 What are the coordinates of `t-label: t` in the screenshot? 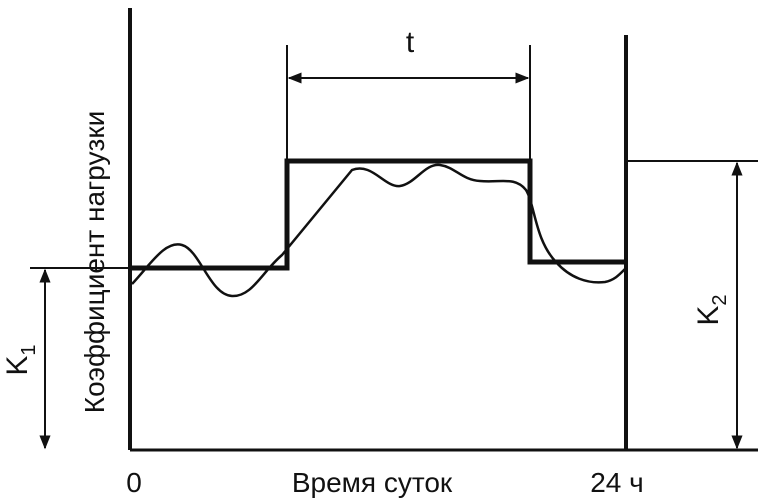 It's located at (410, 42).